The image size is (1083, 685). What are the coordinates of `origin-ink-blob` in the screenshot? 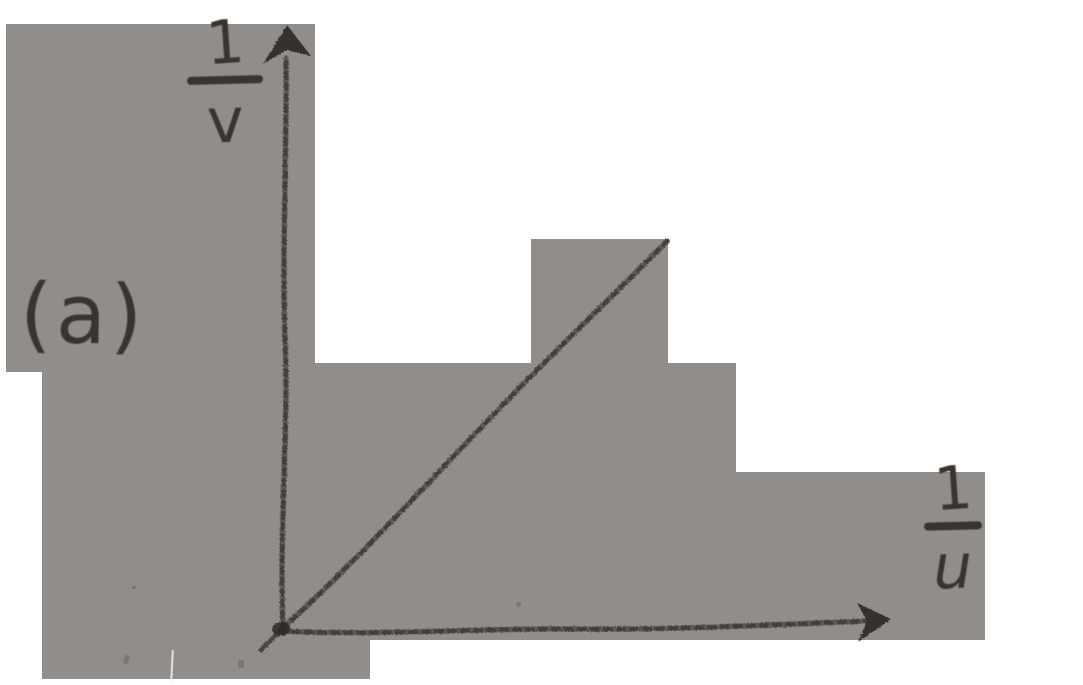 It's located at (281, 629).